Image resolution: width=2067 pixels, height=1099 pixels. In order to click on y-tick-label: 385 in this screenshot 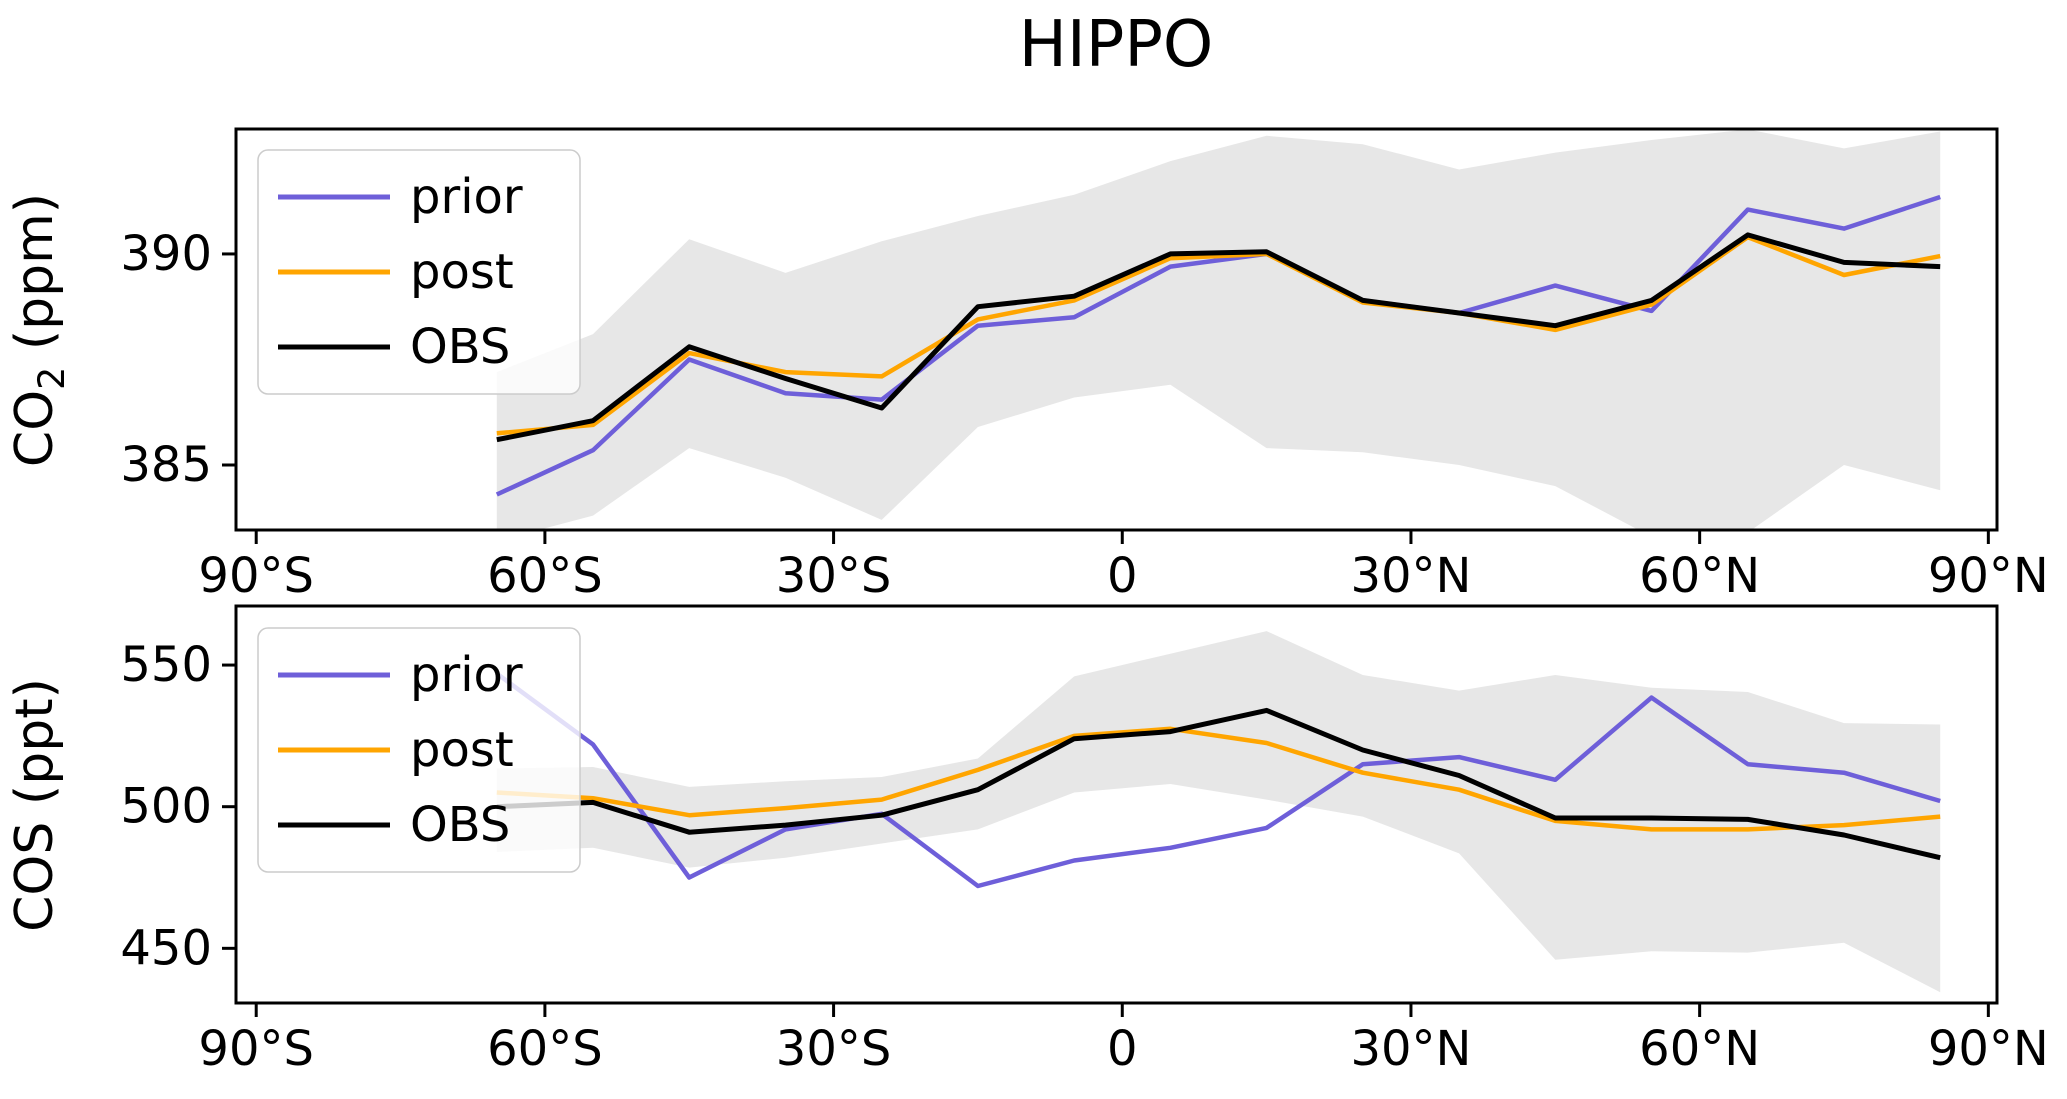, I will do `click(166, 465)`.